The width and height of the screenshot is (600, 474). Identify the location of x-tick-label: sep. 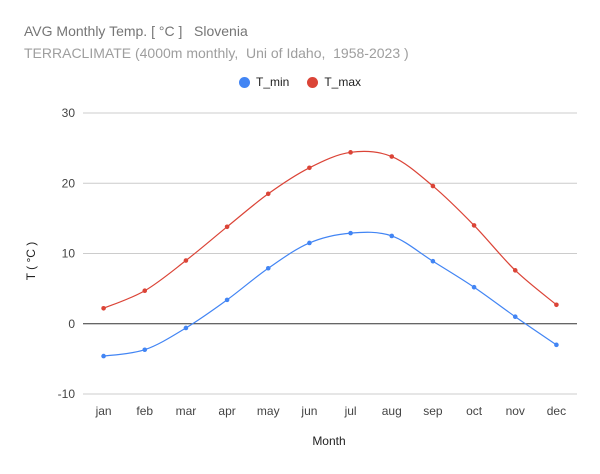
(433, 411).